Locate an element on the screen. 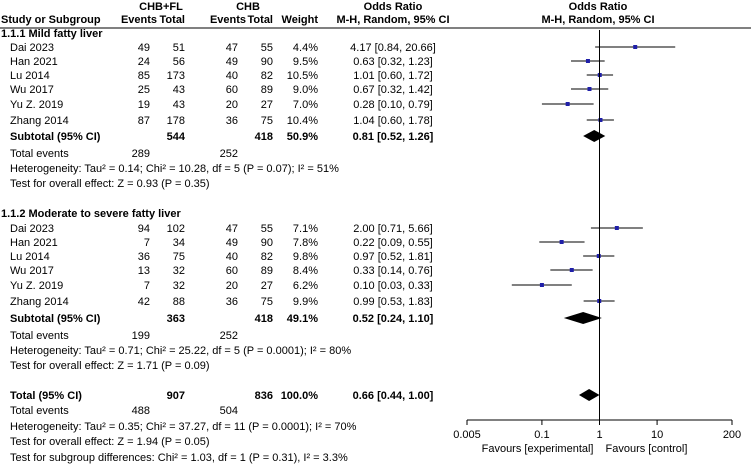 This screenshot has width=751, height=464. events-group1: 49 is located at coordinates (144, 48).